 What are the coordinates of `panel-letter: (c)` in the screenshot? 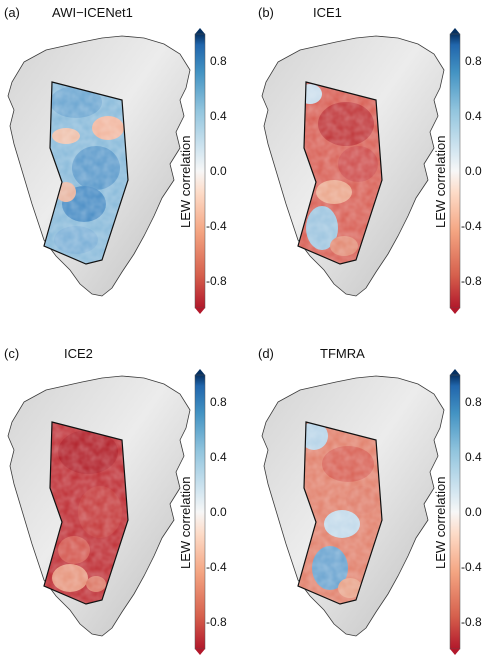 It's located at (11, 353).